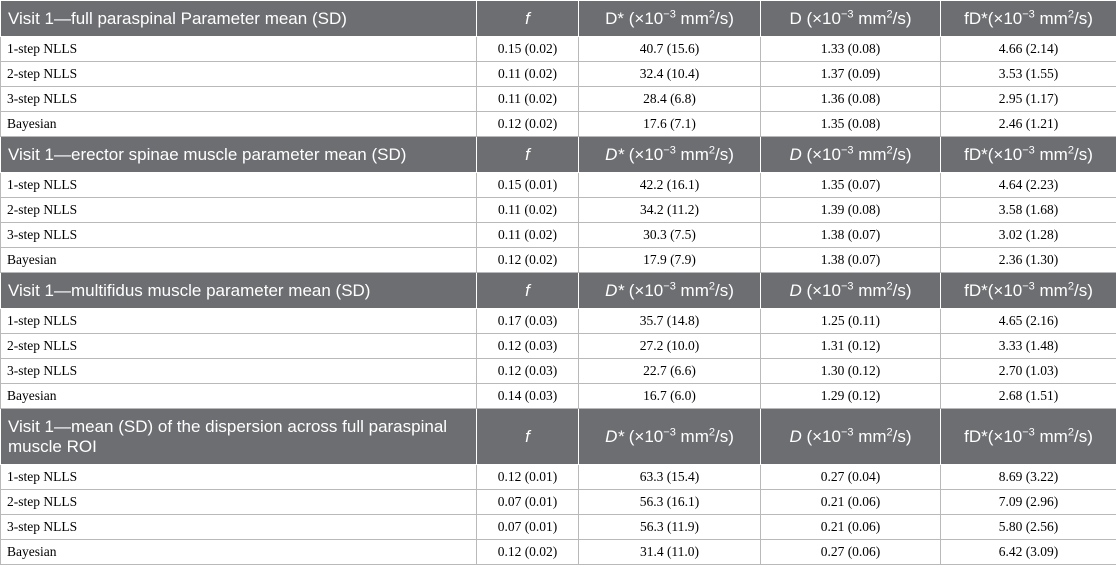 Image resolution: width=1116 pixels, height=570 pixels. Describe the element at coordinates (527, 552) in the screenshot. I see `f-cell: 0.12 (0.02)` at that location.